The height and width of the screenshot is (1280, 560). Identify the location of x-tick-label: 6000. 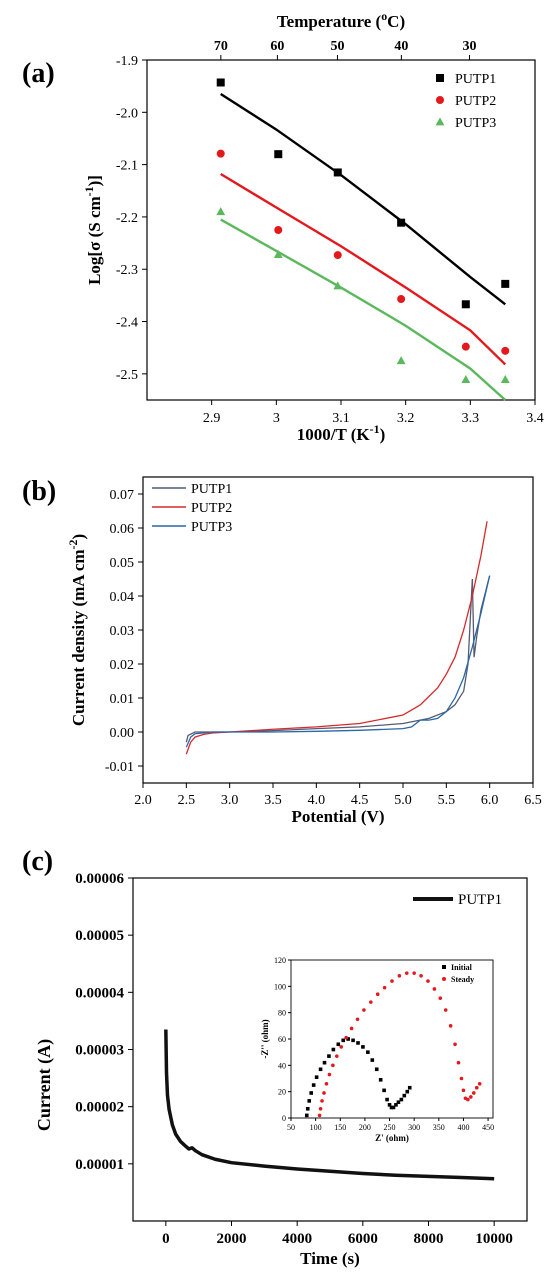
(363, 1239).